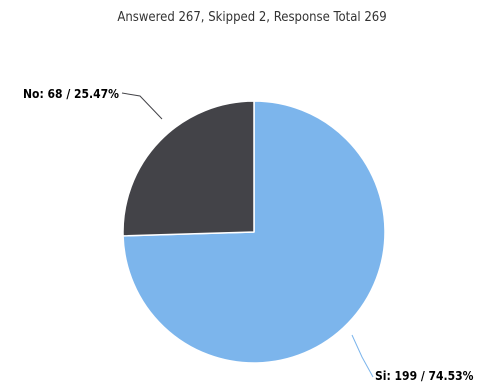  I want to click on label-connector-si, so click(362, 356).